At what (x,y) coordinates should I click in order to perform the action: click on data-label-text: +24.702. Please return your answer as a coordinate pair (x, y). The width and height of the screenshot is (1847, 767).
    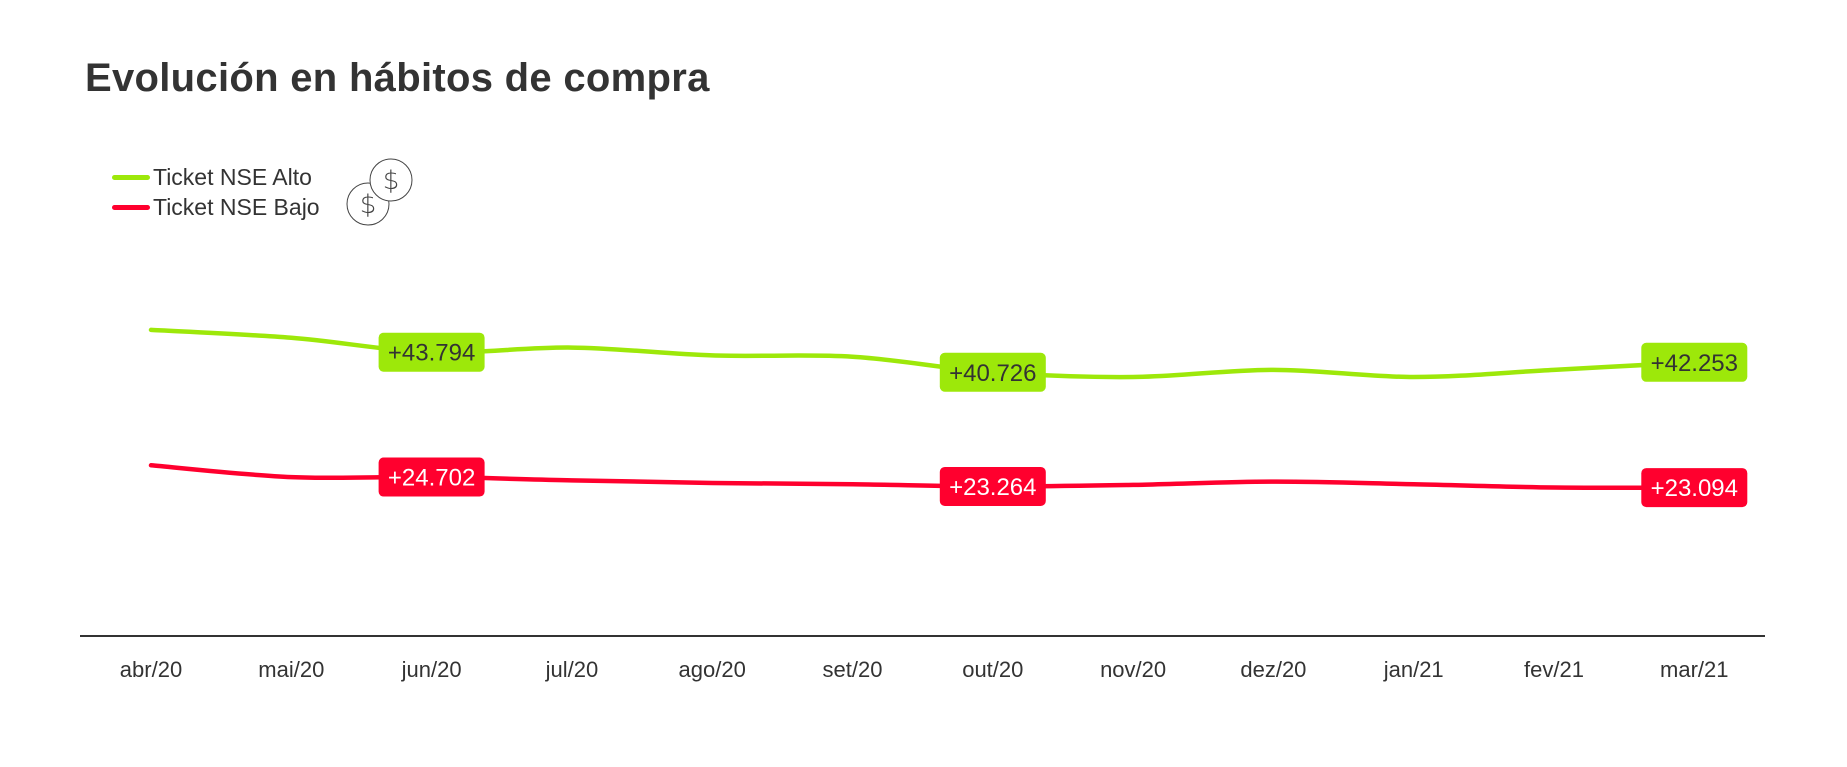
    Looking at the image, I should click on (431, 478).